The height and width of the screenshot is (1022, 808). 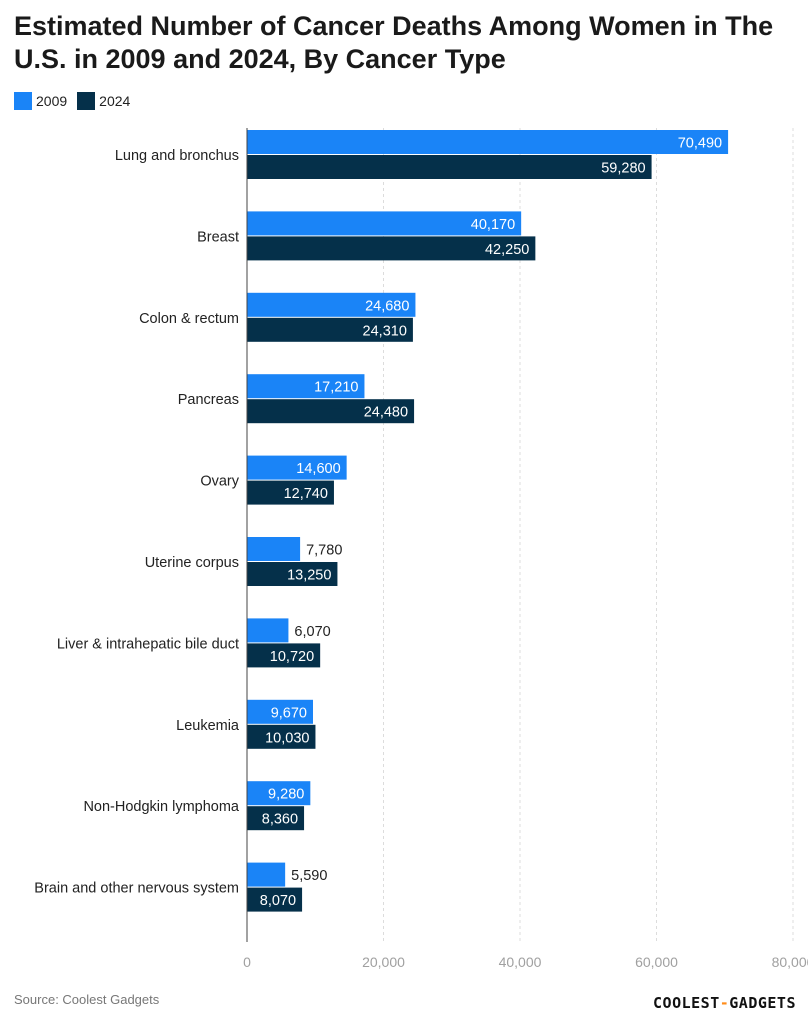 I want to click on category-label: Liver & intrahepatic bile duct, so click(x=148, y=644).